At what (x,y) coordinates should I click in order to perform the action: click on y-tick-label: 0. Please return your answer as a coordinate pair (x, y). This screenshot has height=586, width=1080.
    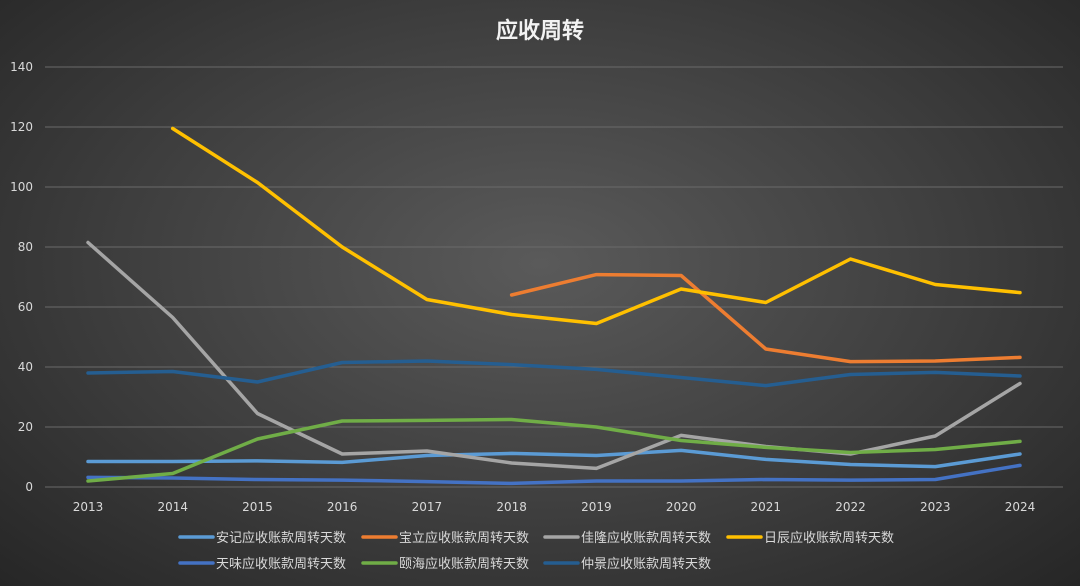
    Looking at the image, I should click on (29, 487).